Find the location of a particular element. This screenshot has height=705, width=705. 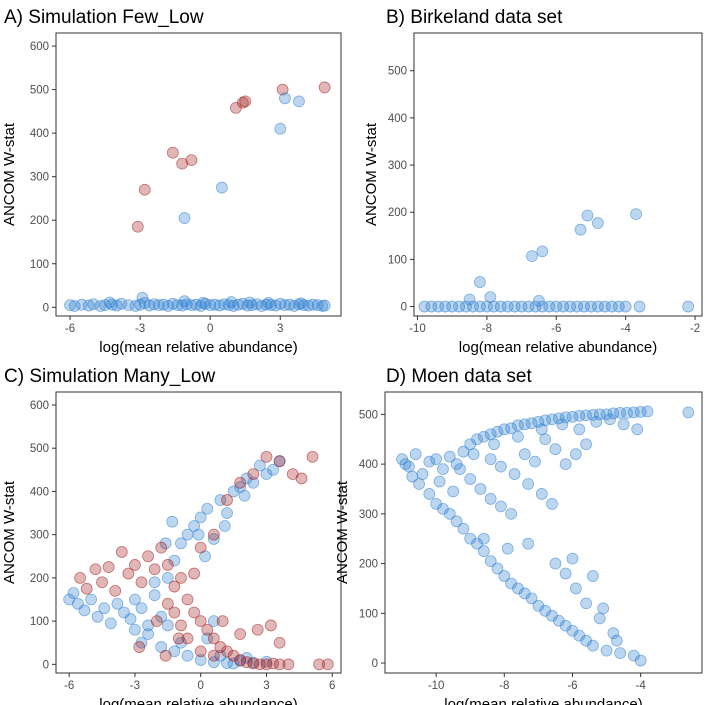

x-tick-label: -4 is located at coordinates (641, 686).